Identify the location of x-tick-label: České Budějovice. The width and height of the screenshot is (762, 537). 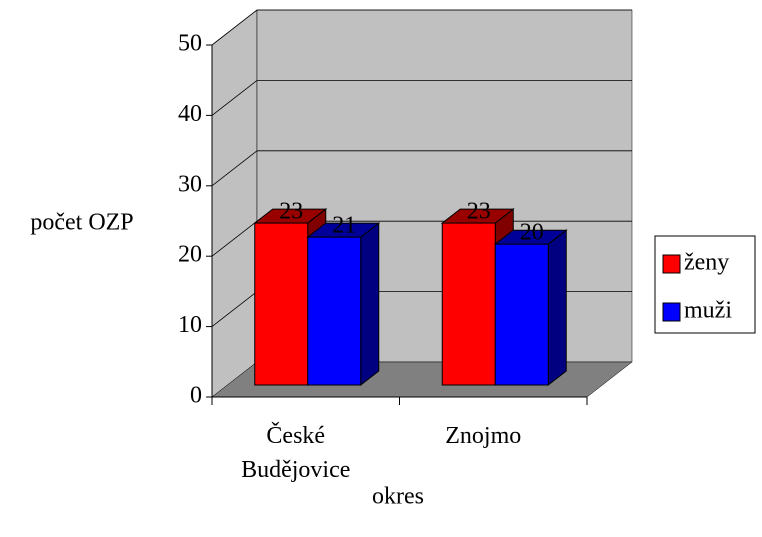
(295, 452).